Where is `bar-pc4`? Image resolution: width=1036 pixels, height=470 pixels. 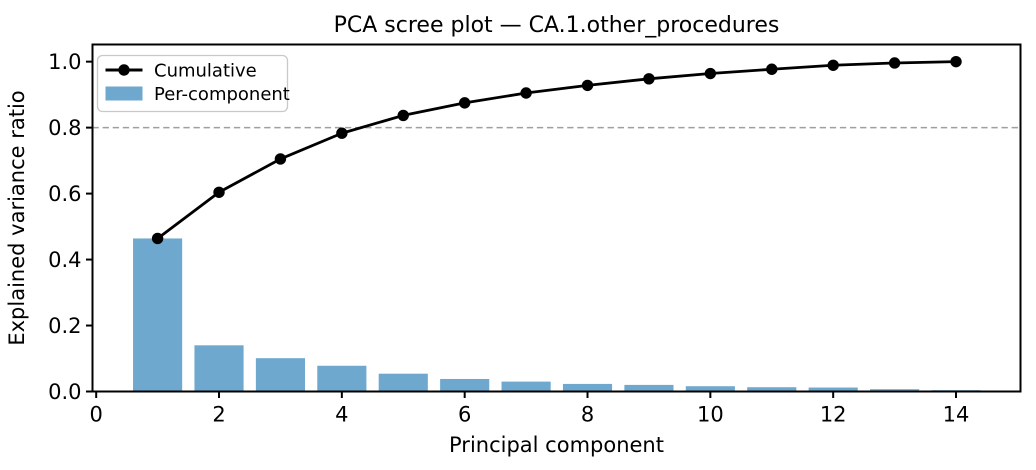 bar-pc4 is located at coordinates (342, 378).